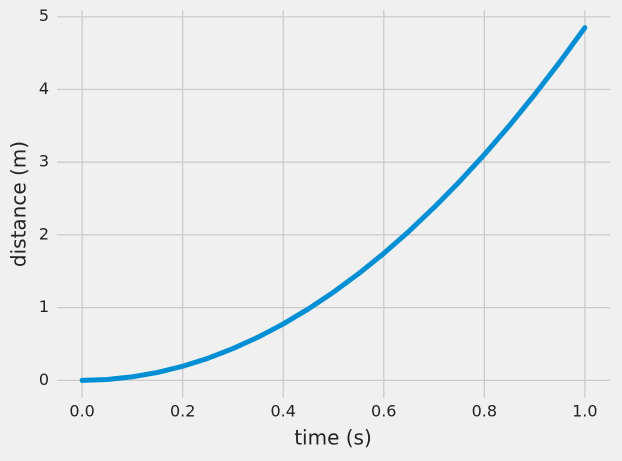 This screenshot has height=461, width=622. I want to click on y-tick-label: 5, so click(44, 15).